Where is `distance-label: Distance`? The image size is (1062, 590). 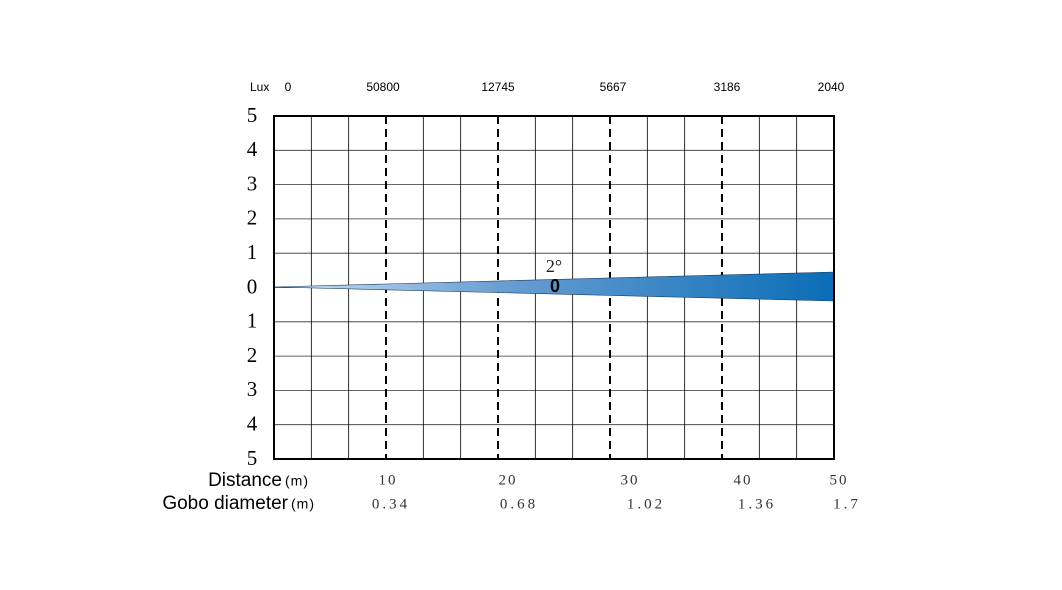
distance-label: Distance is located at coordinates (245, 480).